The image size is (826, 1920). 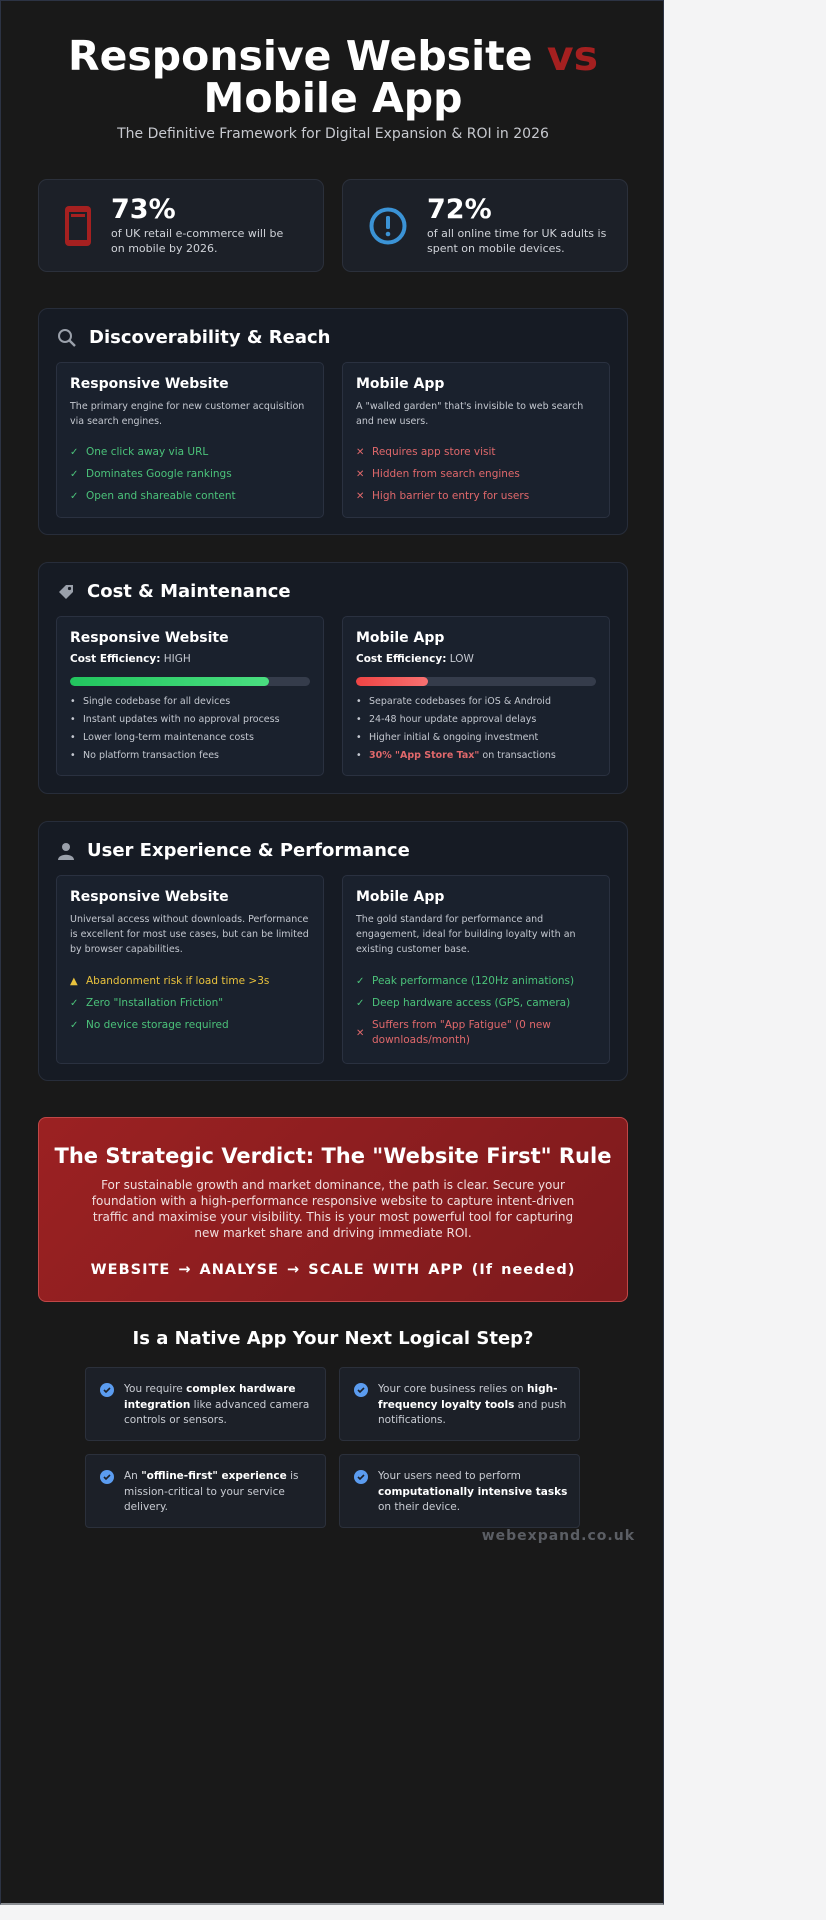 I want to click on list-item: 24-48 hour update approval delays, so click(x=476, y=720).